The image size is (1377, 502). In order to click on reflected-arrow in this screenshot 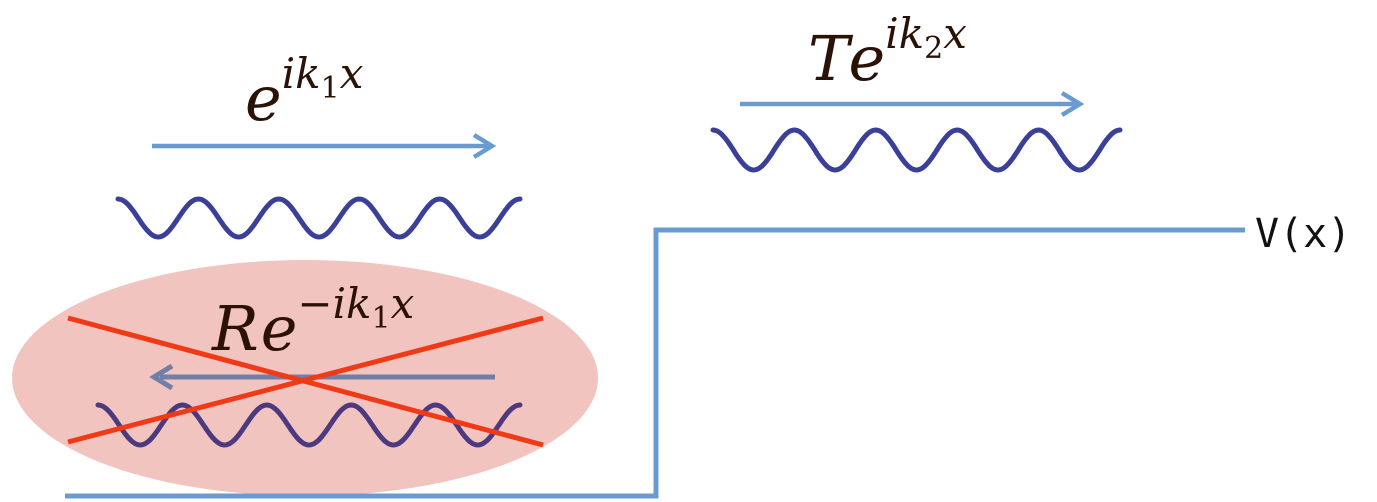, I will do `click(322, 377)`.